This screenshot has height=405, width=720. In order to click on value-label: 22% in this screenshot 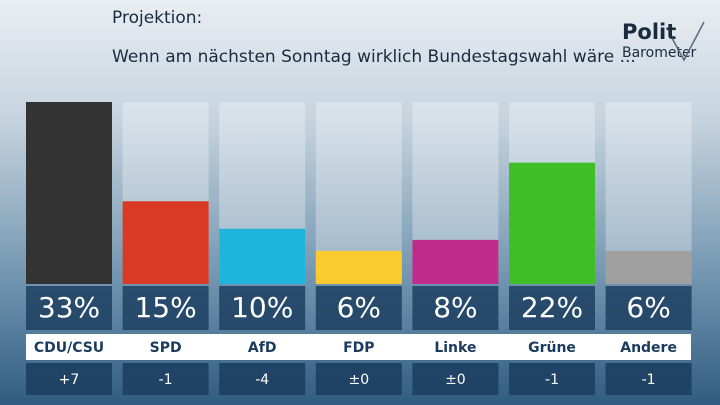, I will do `click(552, 307)`.